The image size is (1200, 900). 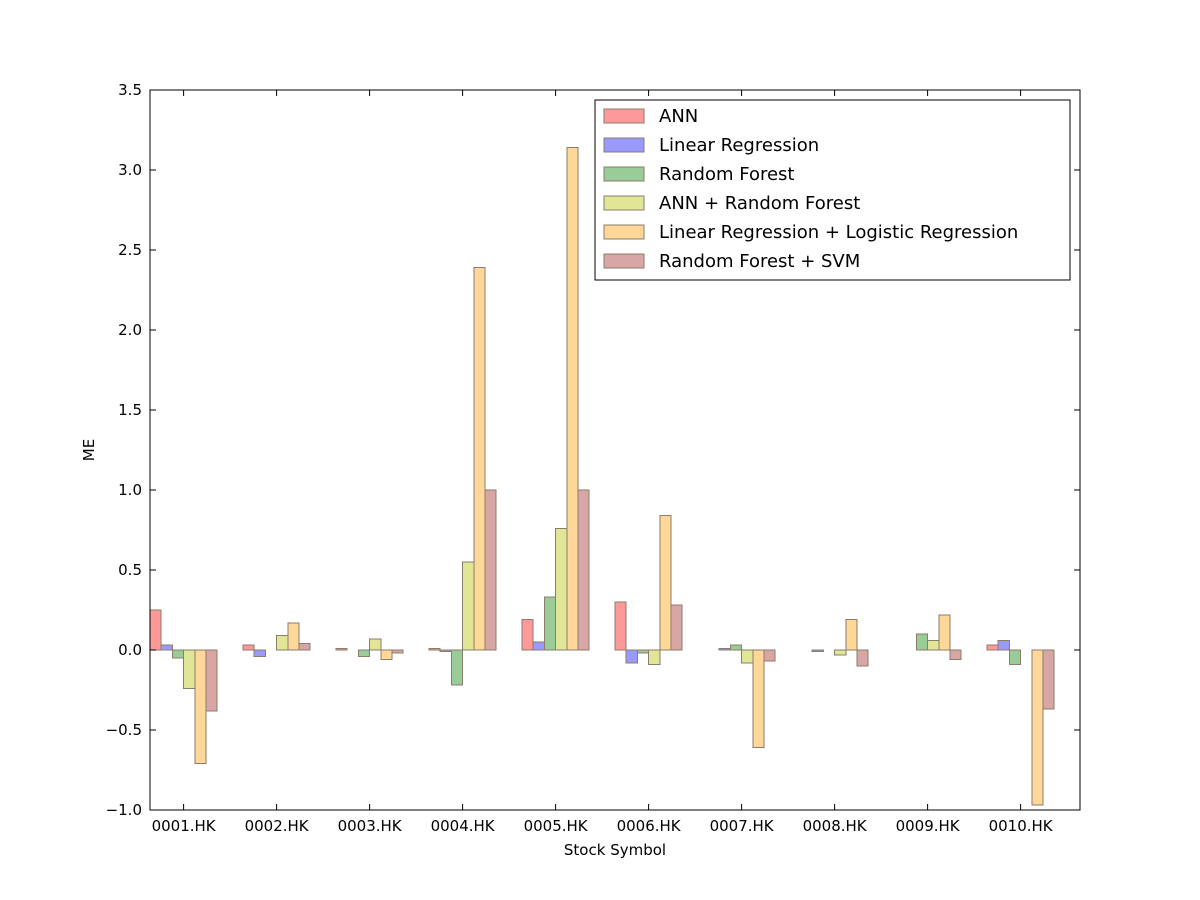 What do you see at coordinates (155, 630) in the screenshot?
I see `bar-1-0001.HK` at bounding box center [155, 630].